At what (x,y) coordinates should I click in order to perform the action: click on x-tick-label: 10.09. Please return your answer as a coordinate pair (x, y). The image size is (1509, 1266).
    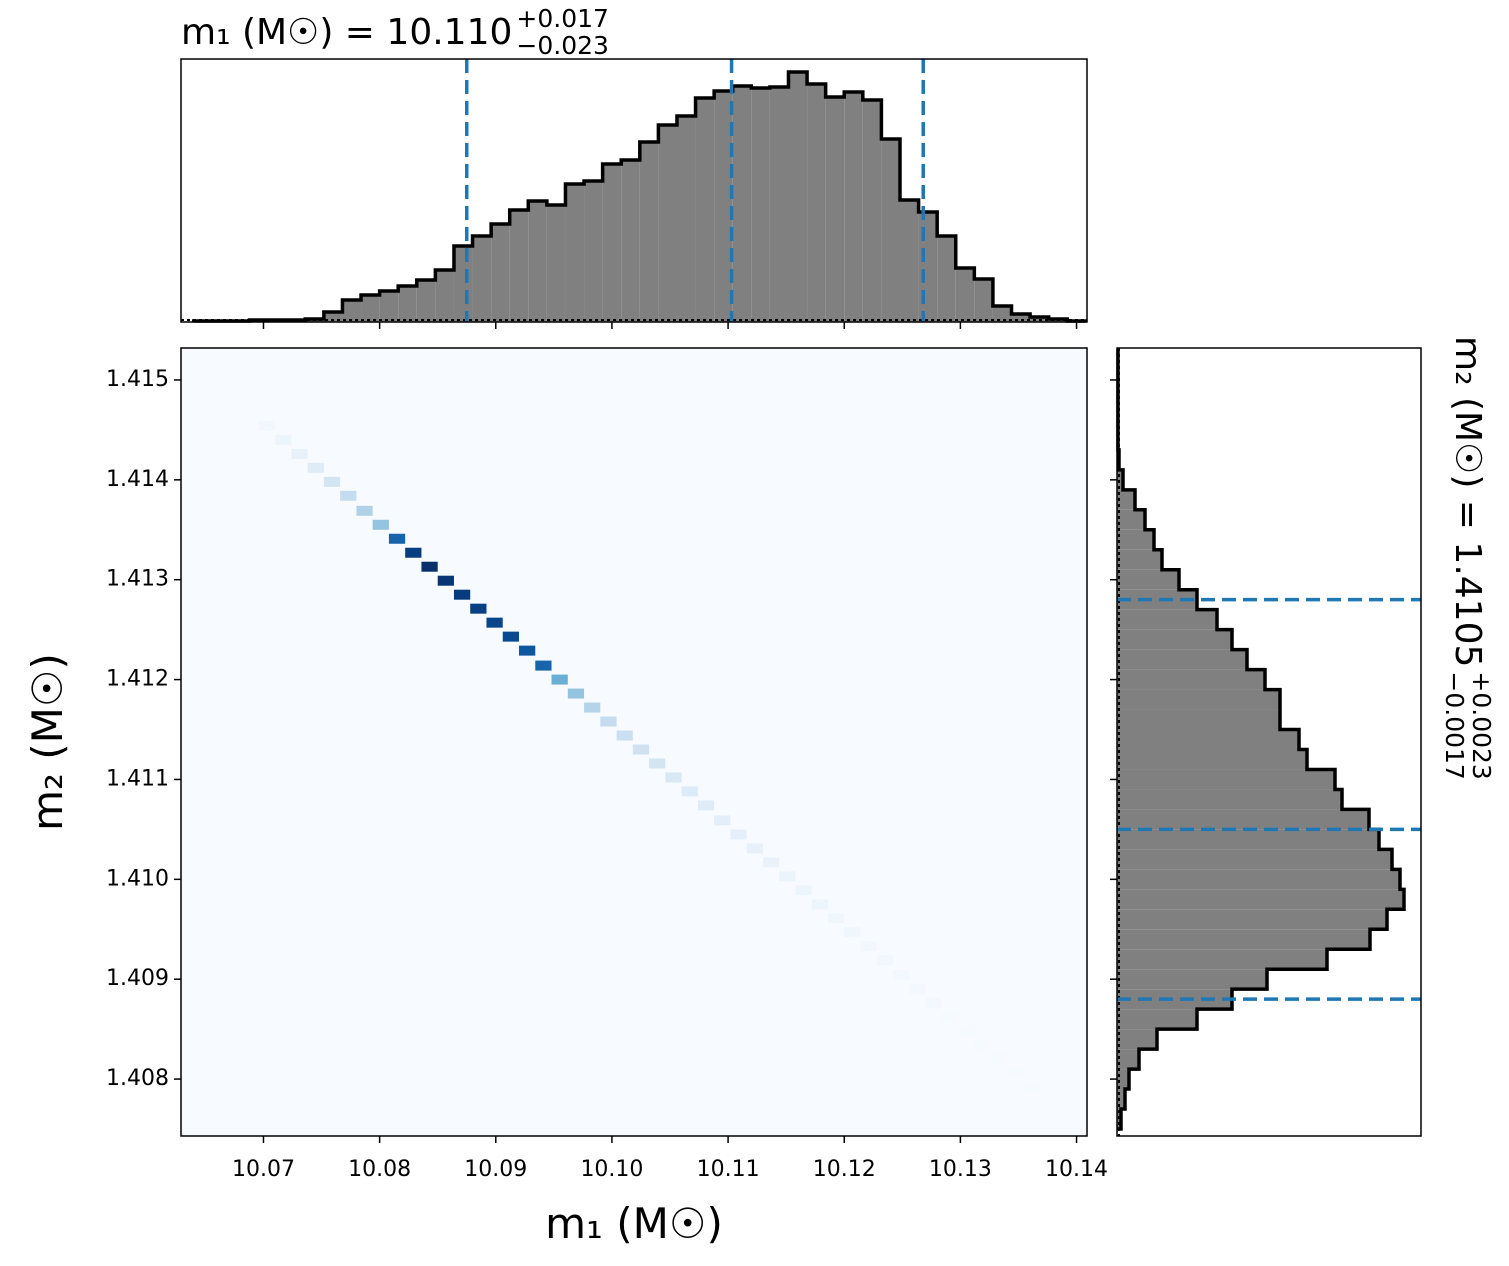
    Looking at the image, I should click on (495, 1169).